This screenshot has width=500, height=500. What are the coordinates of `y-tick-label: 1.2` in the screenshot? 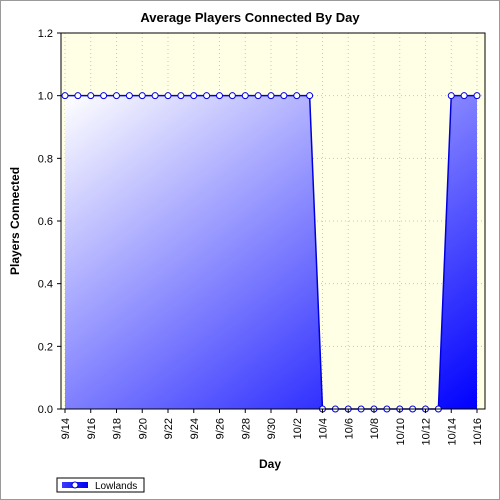 It's located at (45, 34).